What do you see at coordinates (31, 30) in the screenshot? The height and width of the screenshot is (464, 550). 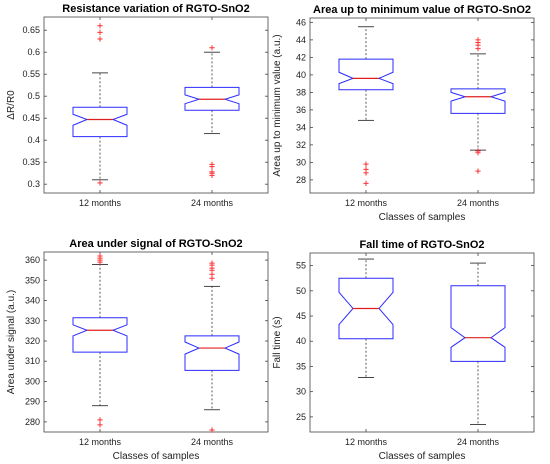 I see `y-tick-label: 0.65` at bounding box center [31, 30].